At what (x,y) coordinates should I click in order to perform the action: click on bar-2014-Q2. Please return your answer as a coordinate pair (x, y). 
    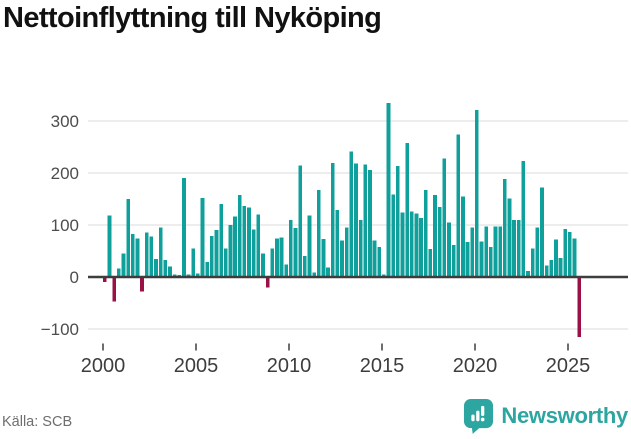
    Looking at the image, I should click on (370, 223).